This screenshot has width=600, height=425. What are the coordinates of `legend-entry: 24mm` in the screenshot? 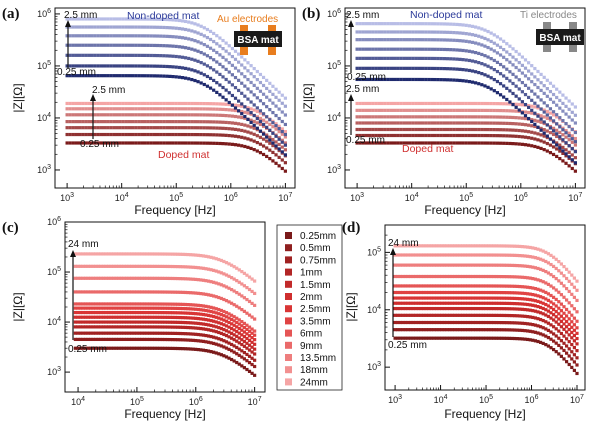 It's located at (314, 382).